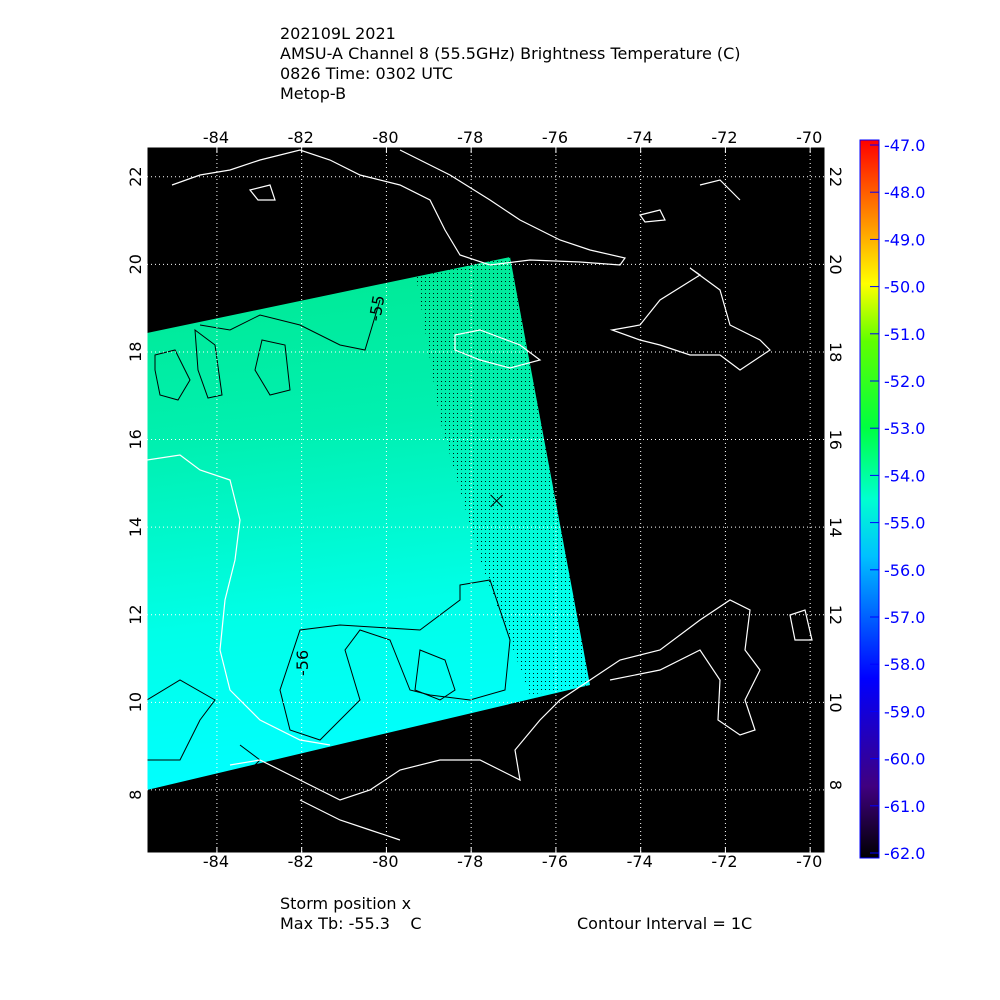 Image resolution: width=1000 pixels, height=1000 pixels. Describe the element at coordinates (904, 711) in the screenshot. I see `colorbar-tick-label: -59.0` at that location.